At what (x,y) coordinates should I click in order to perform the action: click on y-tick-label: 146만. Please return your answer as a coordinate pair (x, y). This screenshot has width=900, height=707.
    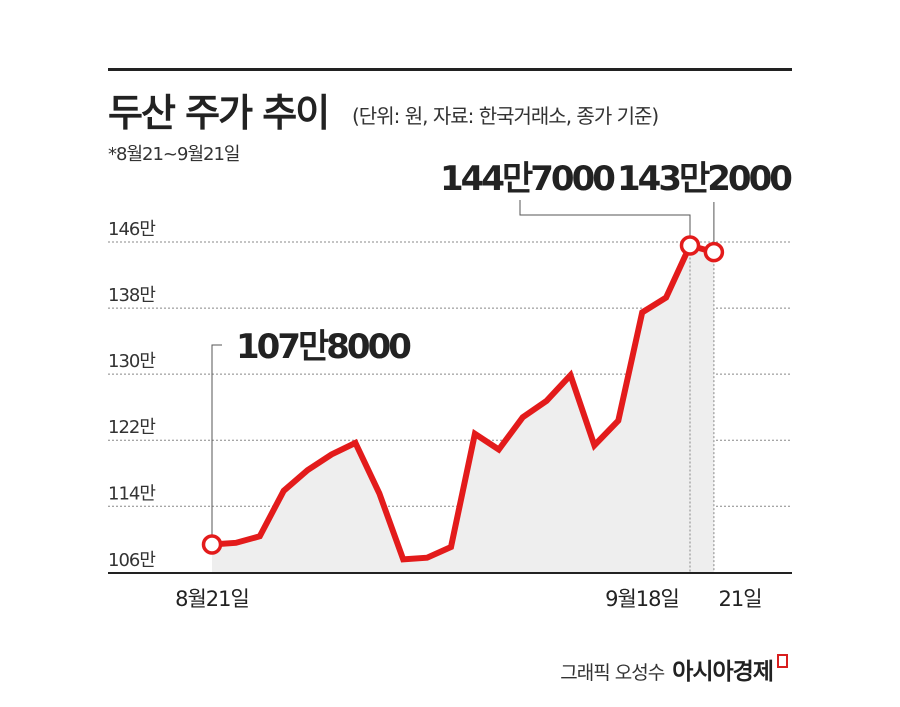
    Looking at the image, I should click on (131, 229).